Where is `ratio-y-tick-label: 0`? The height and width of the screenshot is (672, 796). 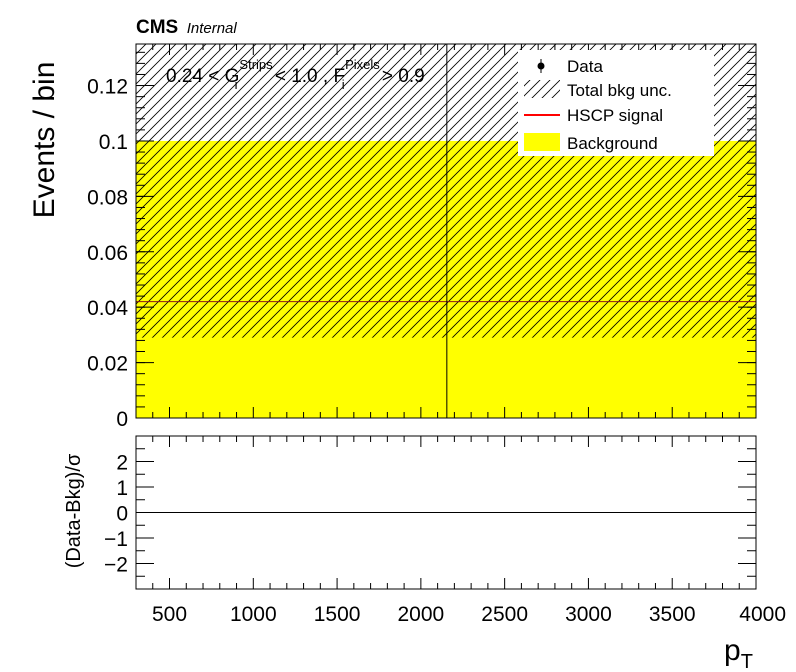
ratio-y-tick-label: 0 is located at coordinates (122, 514).